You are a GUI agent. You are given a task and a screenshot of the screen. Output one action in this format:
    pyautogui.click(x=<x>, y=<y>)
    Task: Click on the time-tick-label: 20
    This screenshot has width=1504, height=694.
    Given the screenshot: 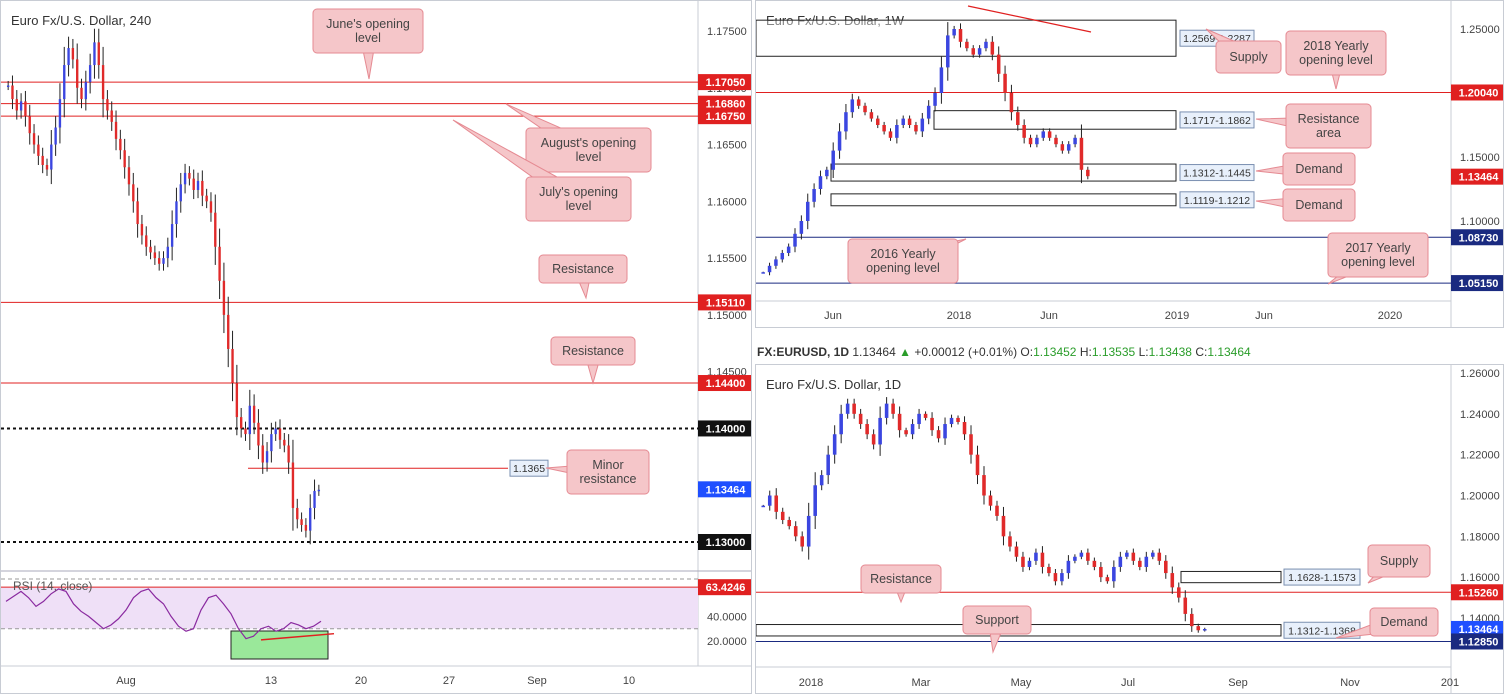 What is the action you would take?
    pyautogui.click(x=361, y=681)
    